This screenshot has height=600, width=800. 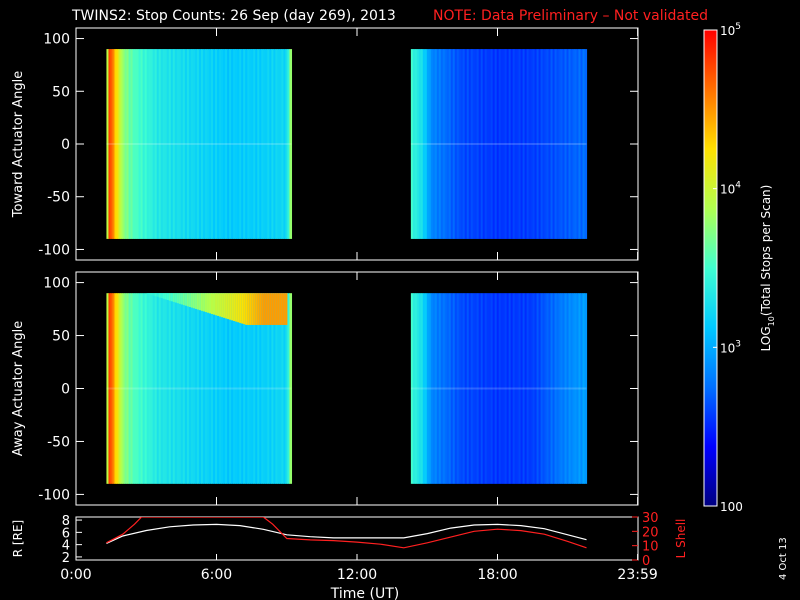 I want to click on colorbar-label-part: LOG, so click(x=766, y=338).